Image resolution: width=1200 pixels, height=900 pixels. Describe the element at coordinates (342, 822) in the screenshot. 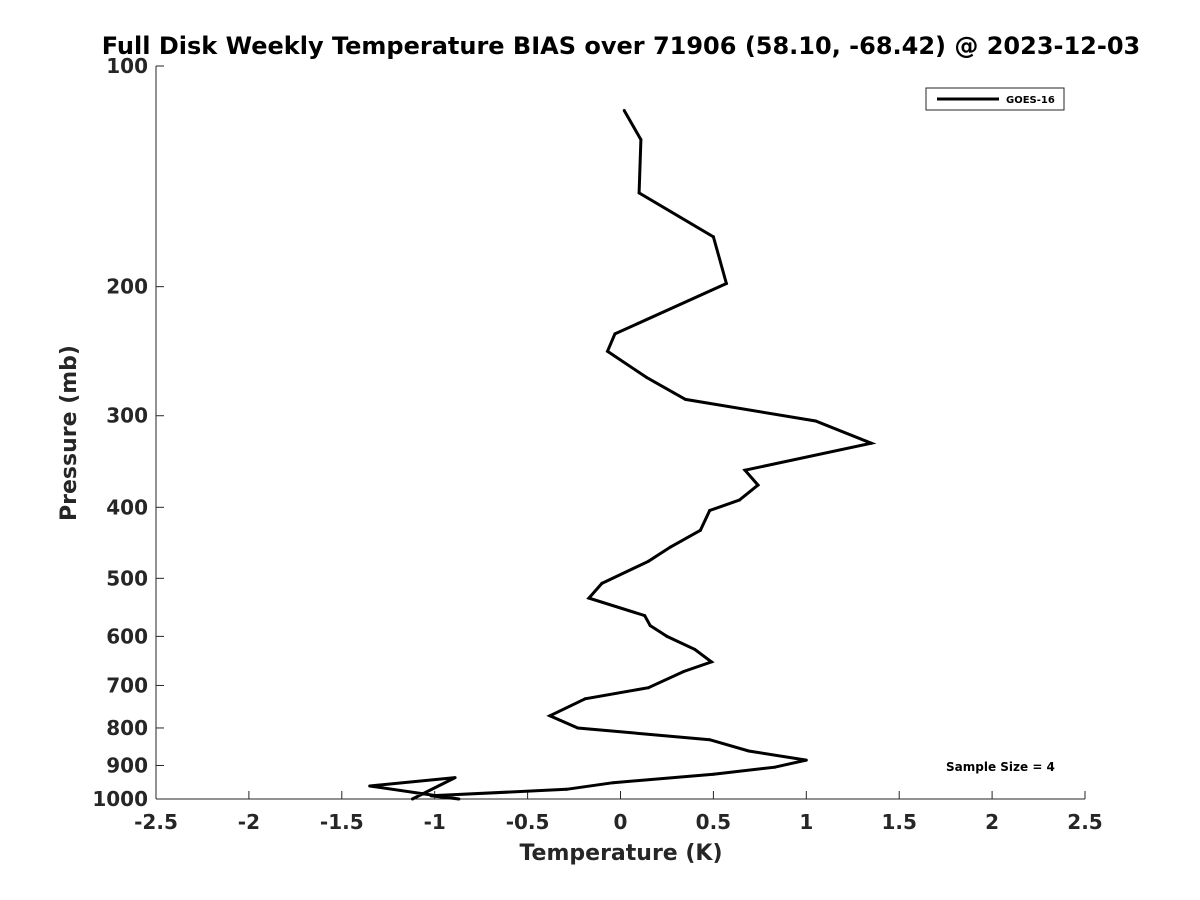

I see `x-tick-label: -1.5` at that location.